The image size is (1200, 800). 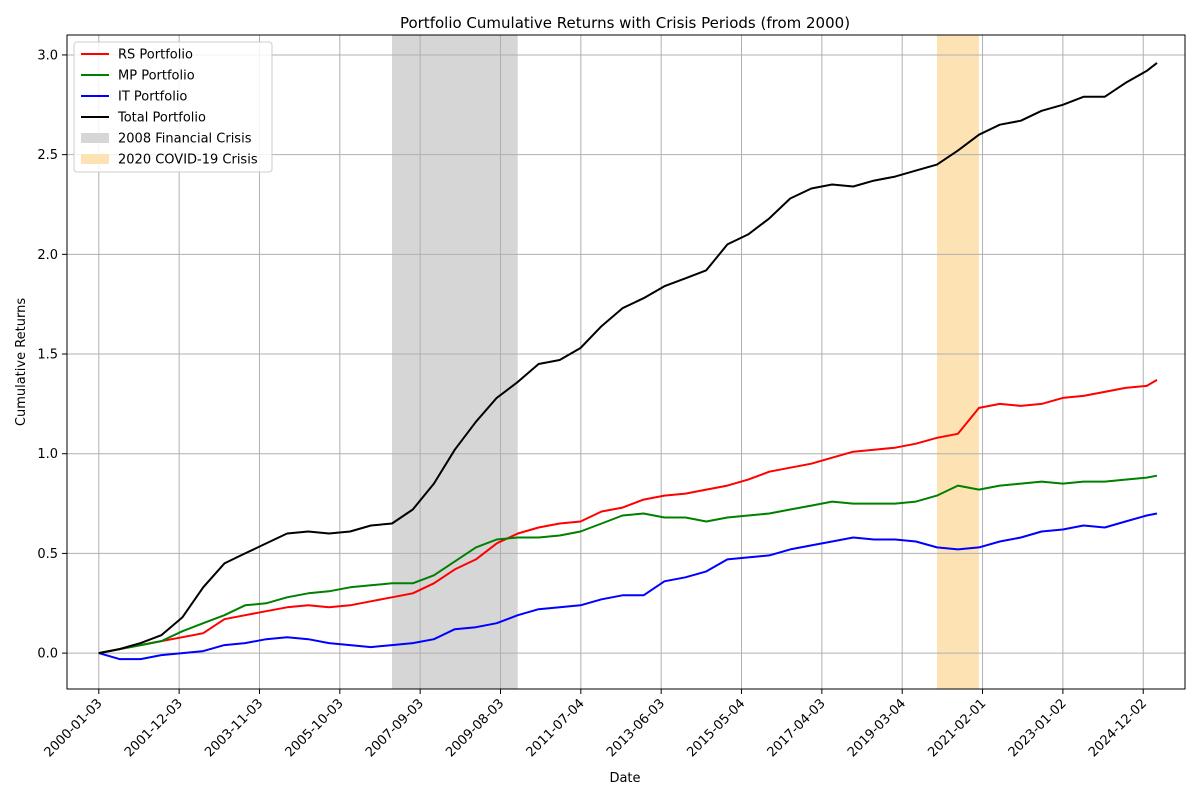 I want to click on x-tick-label: 2019-03-04, so click(x=877, y=728).